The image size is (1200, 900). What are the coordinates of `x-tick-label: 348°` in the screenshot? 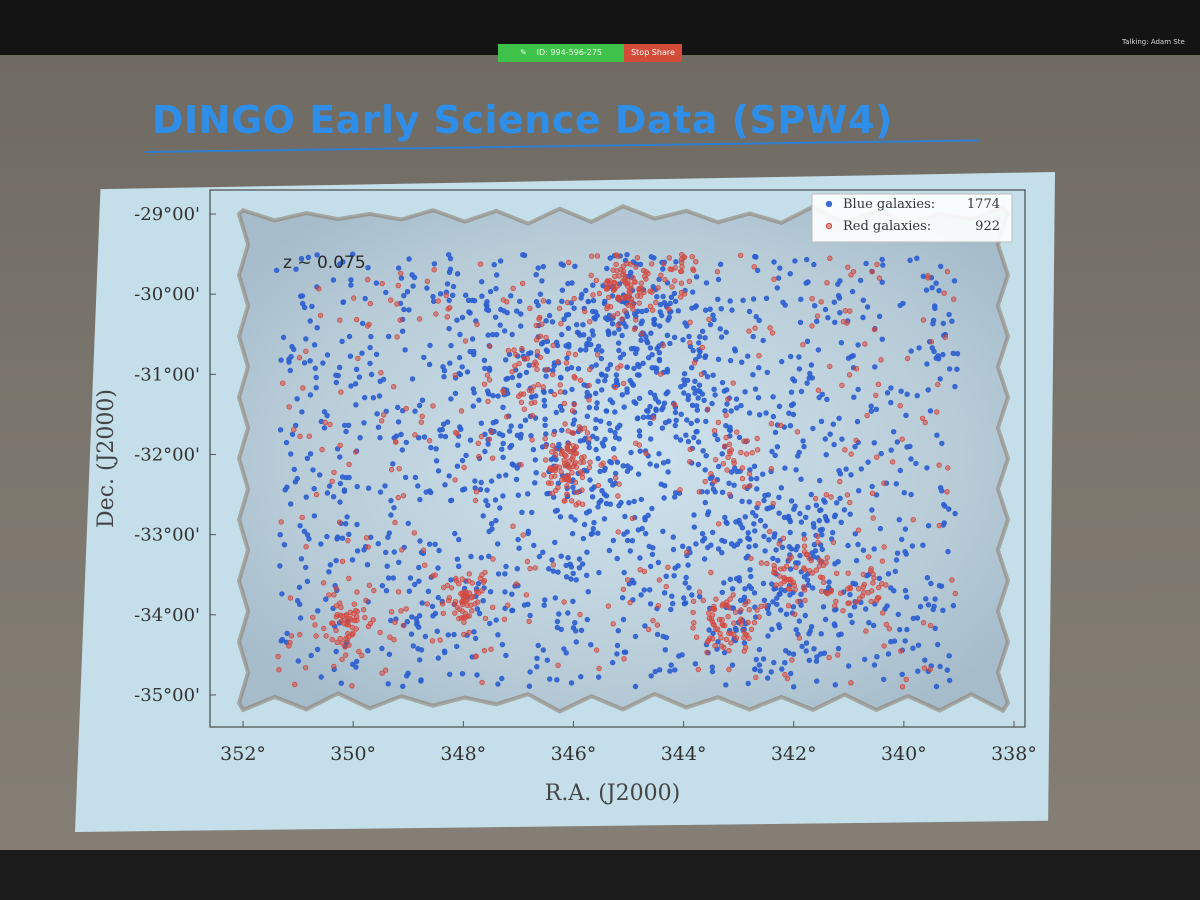 It's located at (463, 754).